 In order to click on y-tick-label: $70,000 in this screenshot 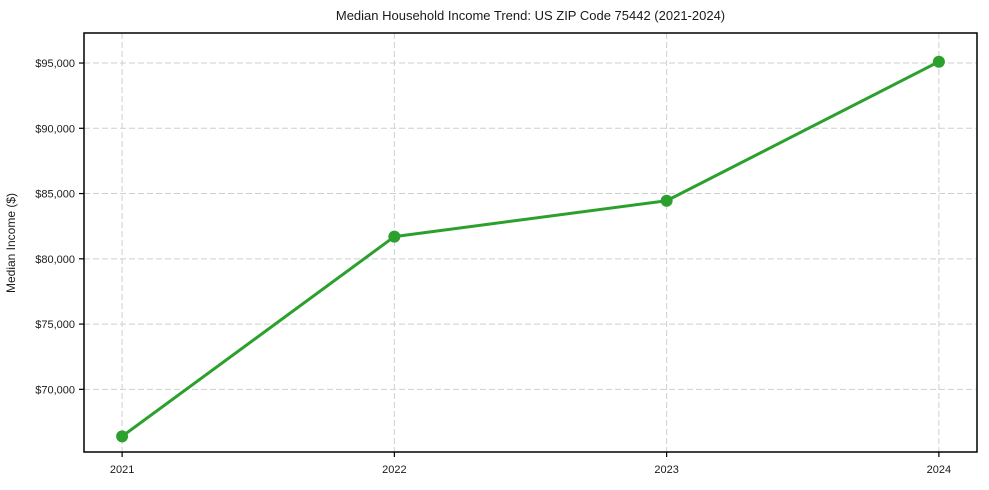, I will do `click(55, 390)`.